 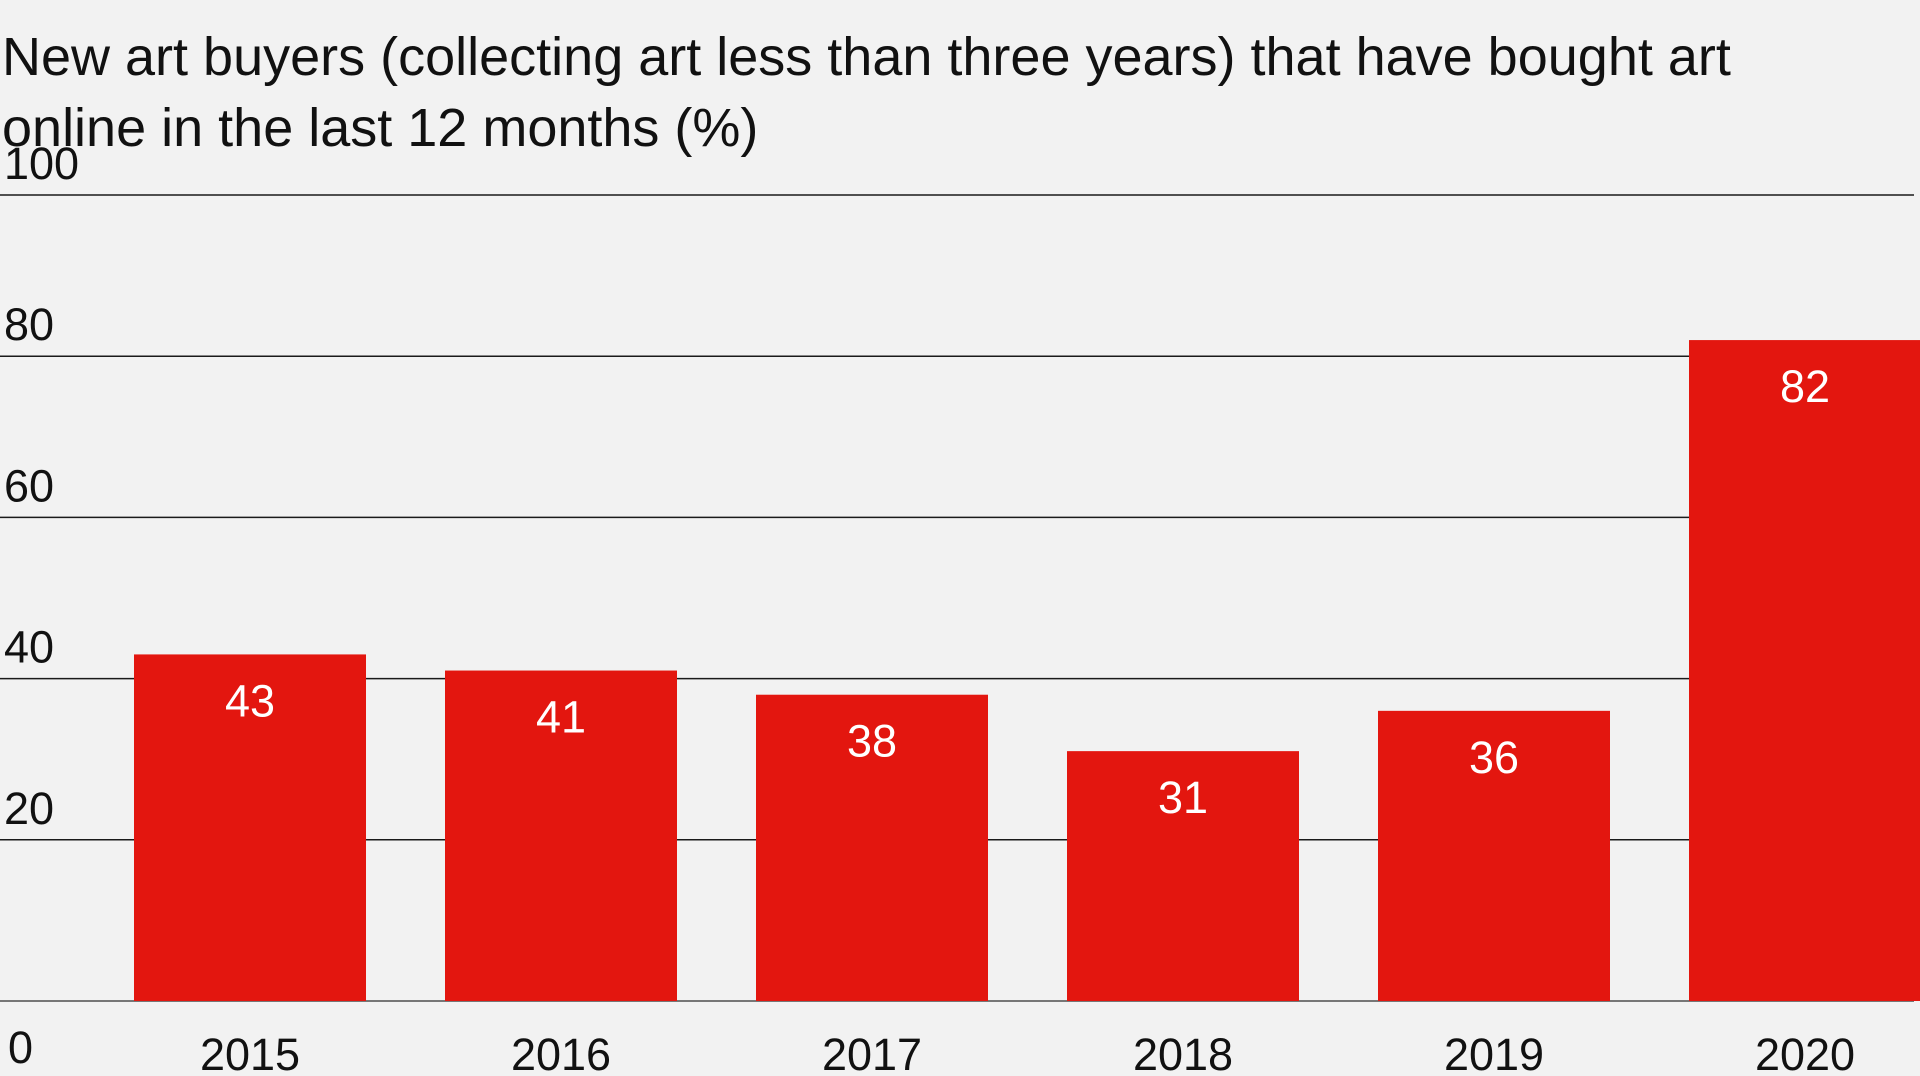 I want to click on x-tick-label-2015: 2015, so click(x=250, y=1052).